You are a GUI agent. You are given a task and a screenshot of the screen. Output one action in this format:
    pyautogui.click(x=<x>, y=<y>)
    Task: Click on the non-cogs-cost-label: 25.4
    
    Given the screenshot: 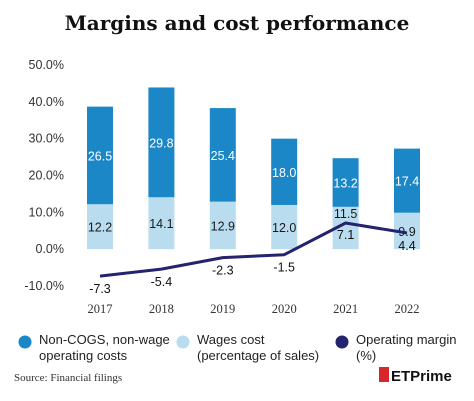 What is the action you would take?
    pyautogui.click(x=223, y=156)
    